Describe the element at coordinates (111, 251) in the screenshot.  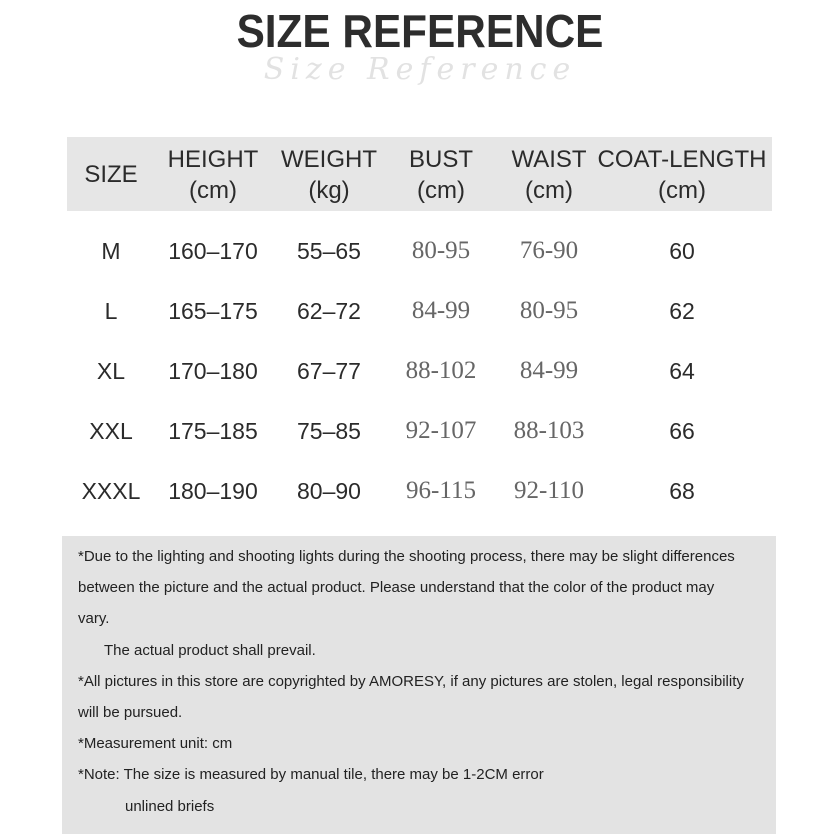
I see `table-cell: M` at that location.